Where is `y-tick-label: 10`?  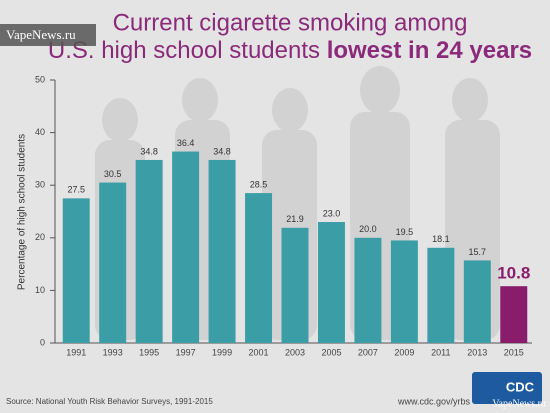
y-tick-label: 10 is located at coordinates (40, 290).